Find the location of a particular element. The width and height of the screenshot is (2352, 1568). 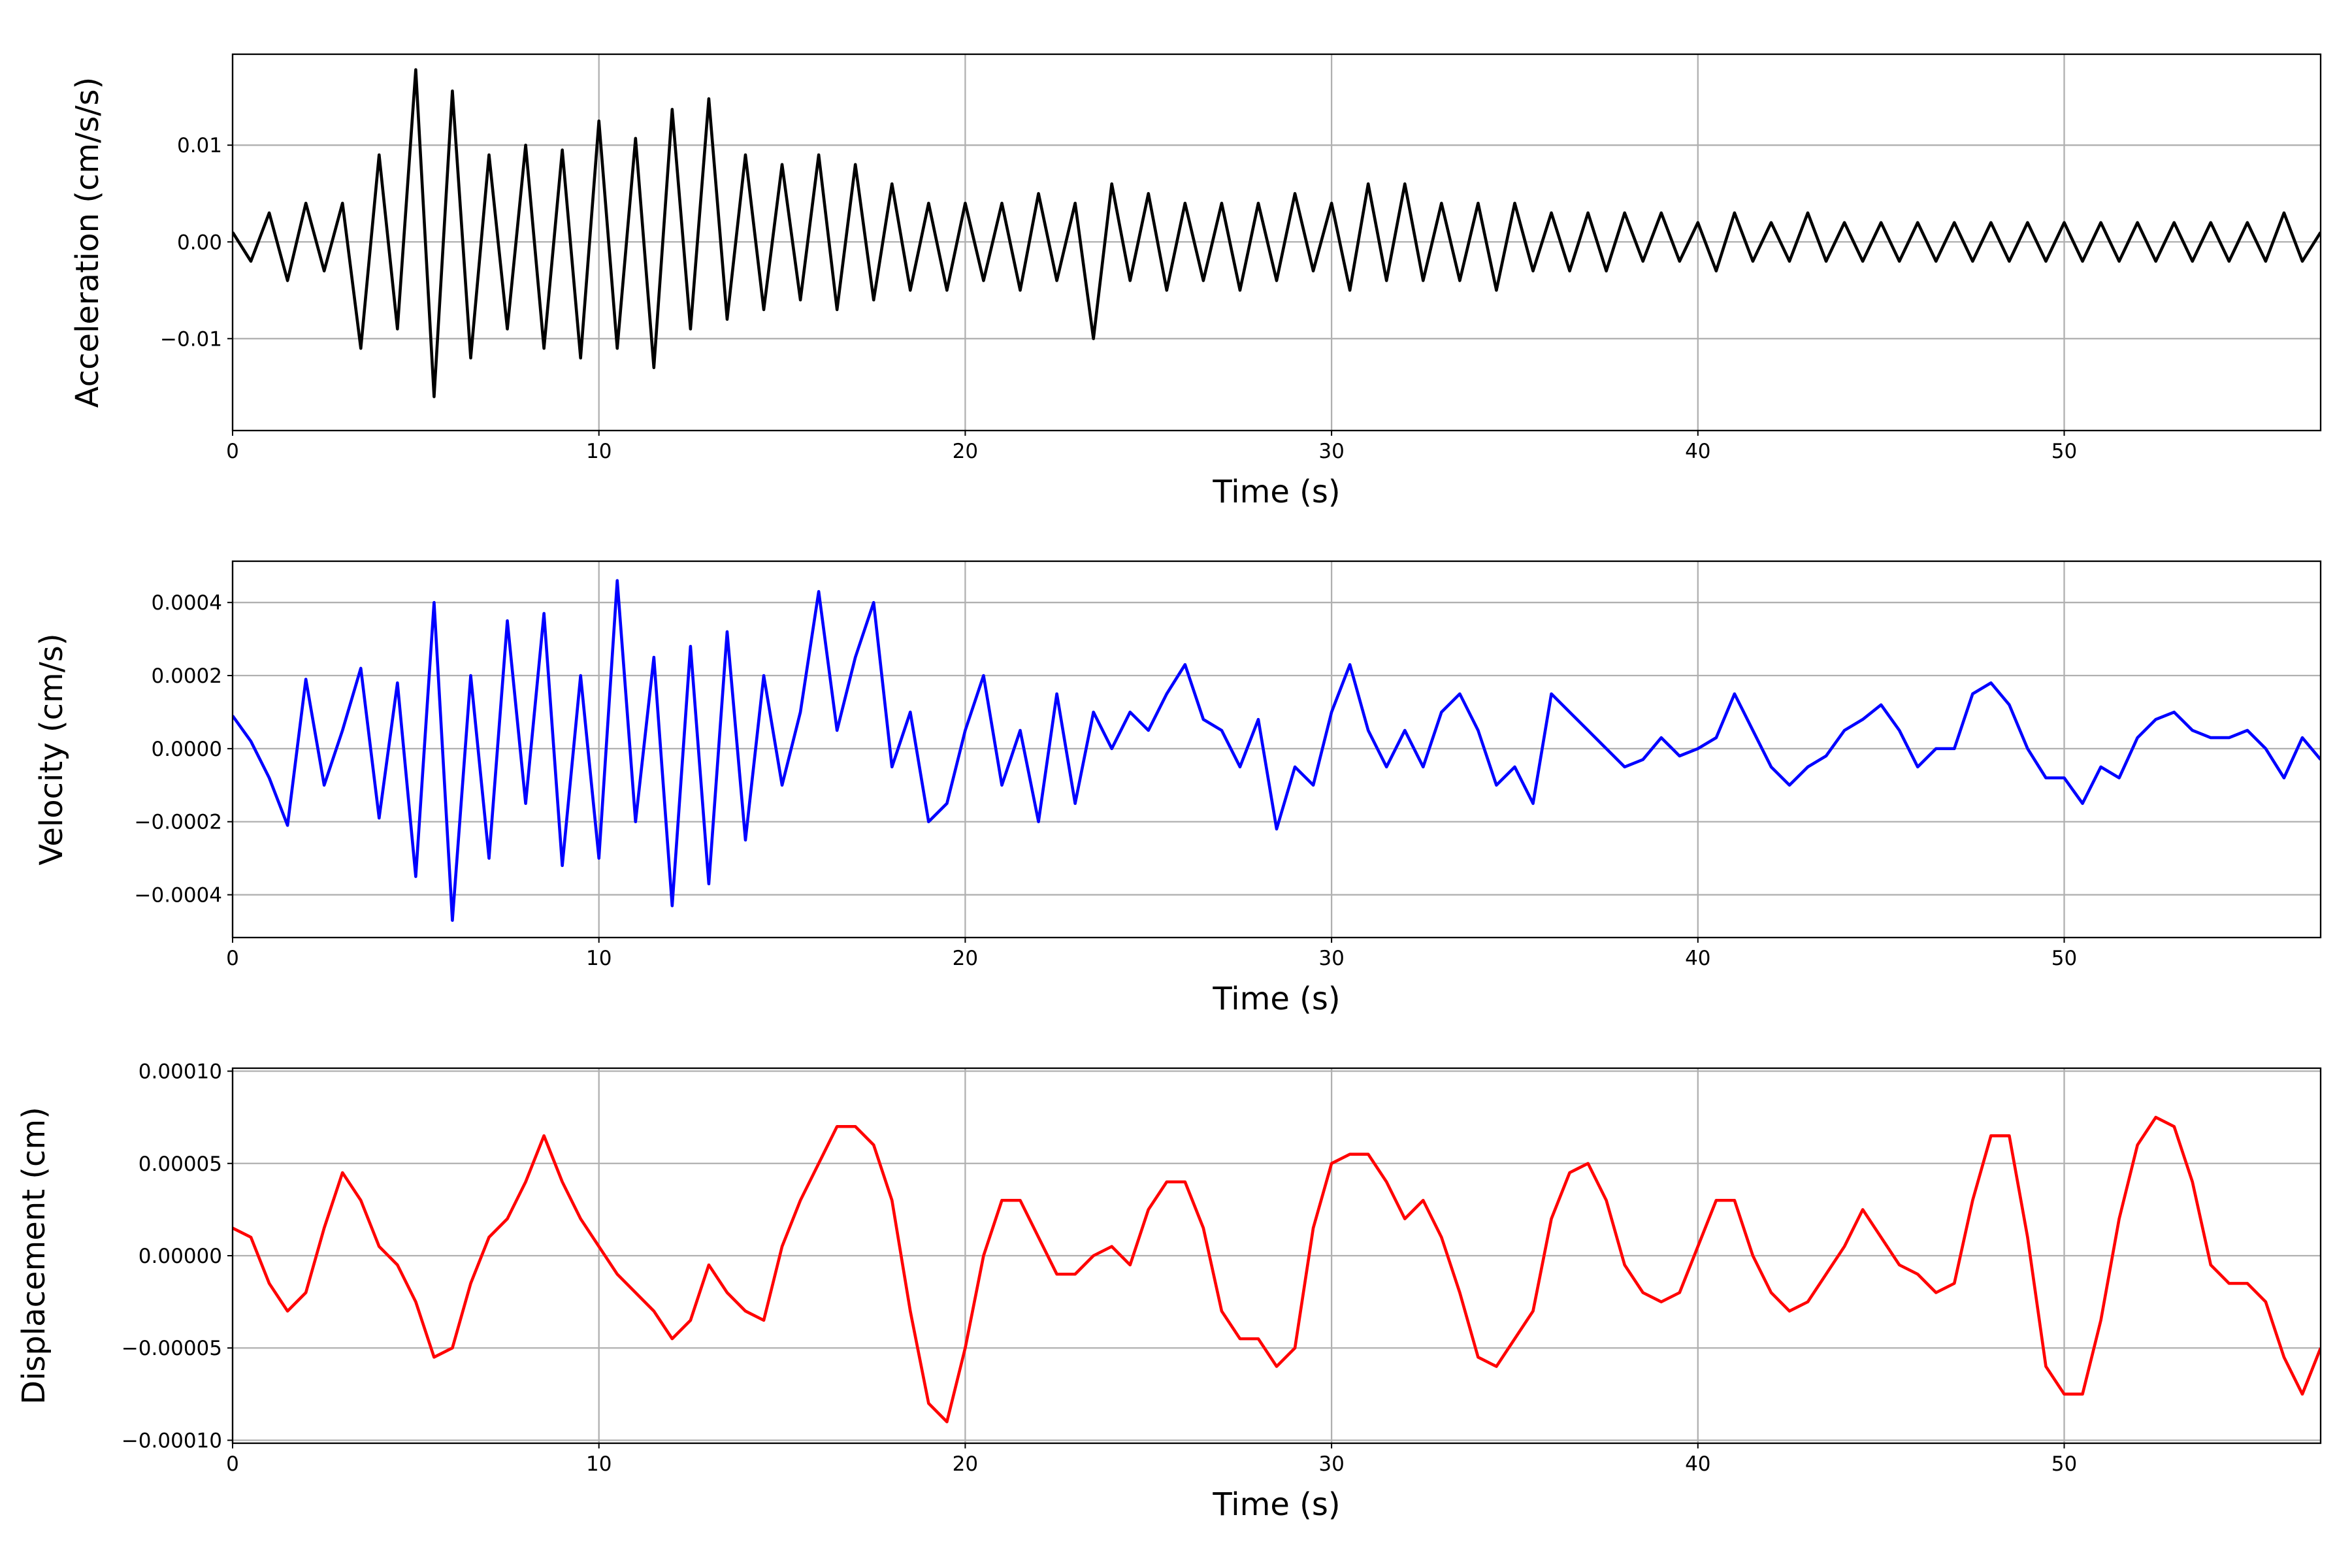

y-tick-label: 0.00005 is located at coordinates (180, 1164).